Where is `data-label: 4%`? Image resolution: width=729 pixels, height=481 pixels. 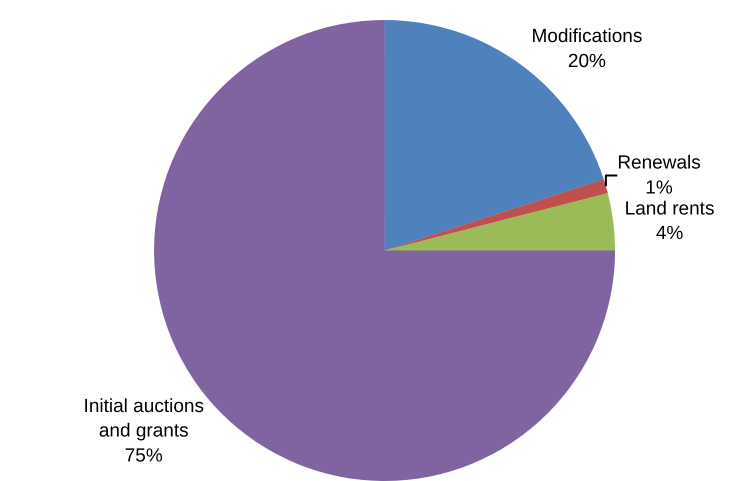
data-label: 4% is located at coordinates (670, 233).